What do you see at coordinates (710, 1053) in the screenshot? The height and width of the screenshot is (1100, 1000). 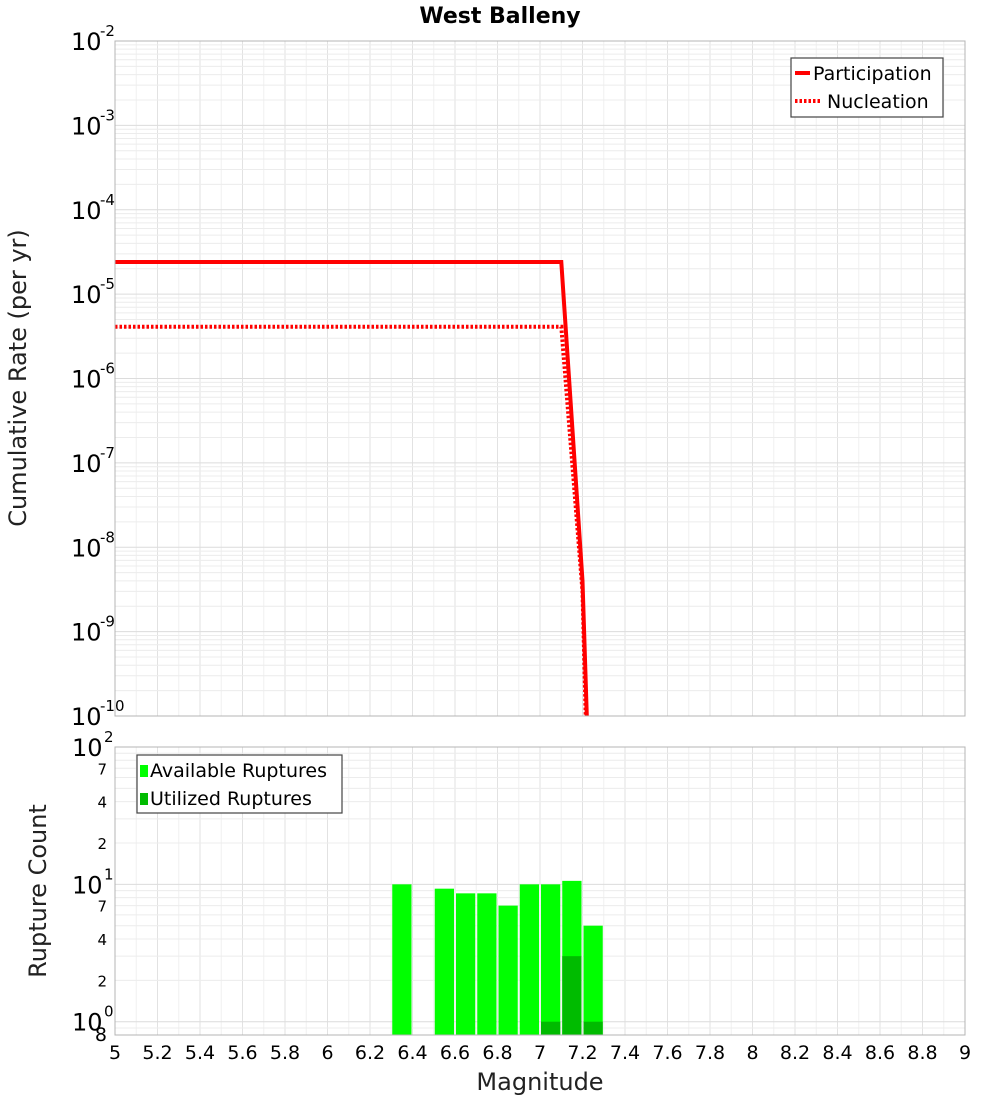 I see `x-tick-label: 7.8` at bounding box center [710, 1053].